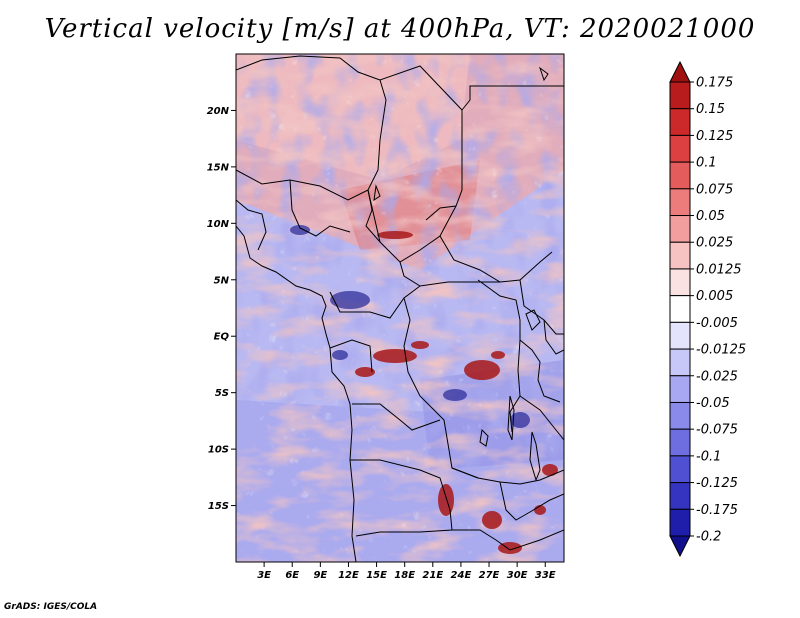 The image size is (800, 618). Describe the element at coordinates (545, 575) in the screenshot. I see `lon-label: 33E` at that location.